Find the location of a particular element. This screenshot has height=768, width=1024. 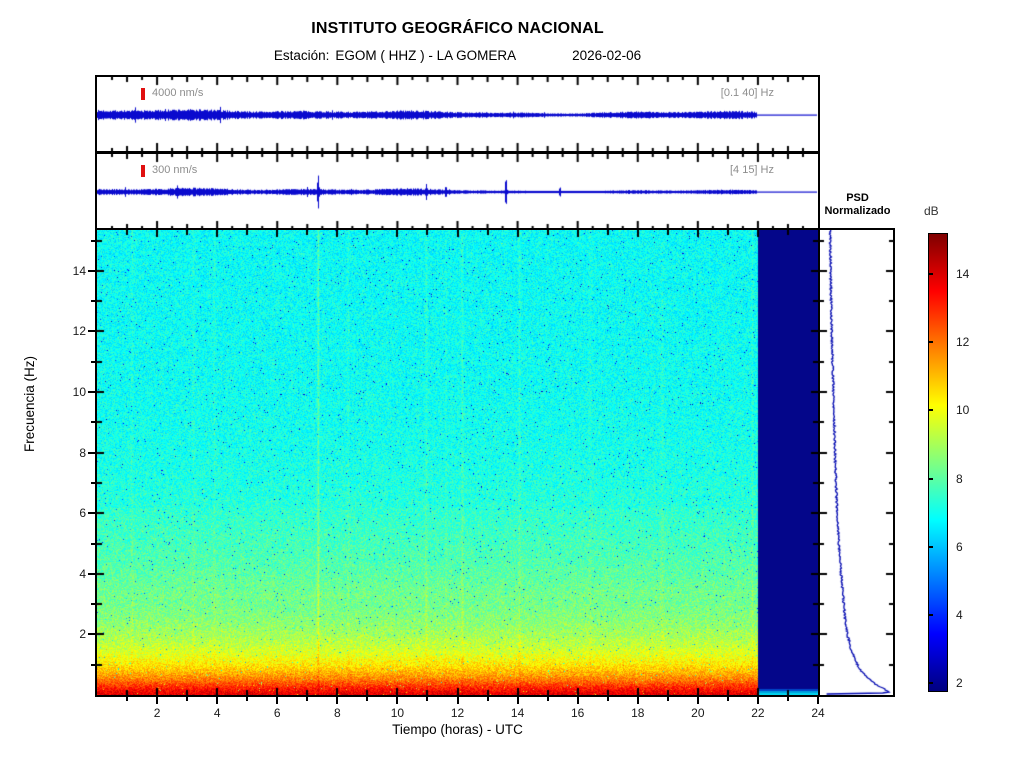

colorbar-unit-label: dB is located at coordinates (931, 211).